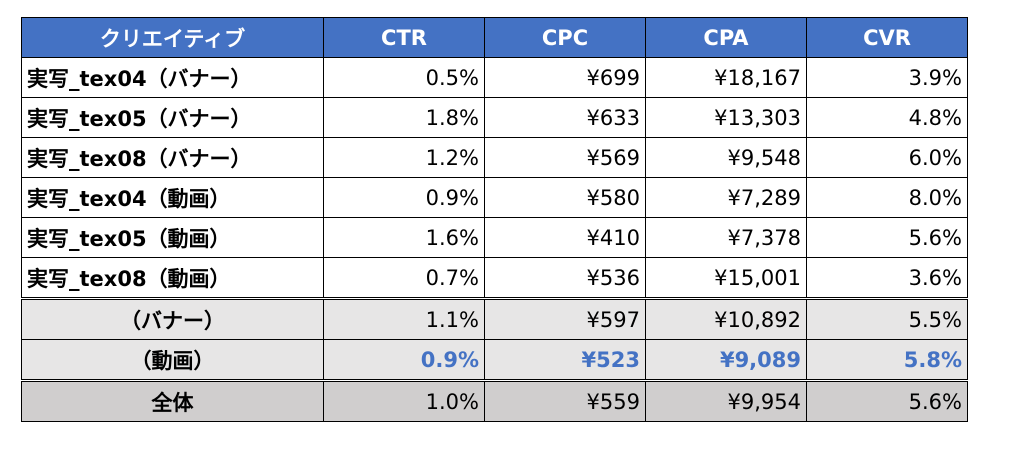  What do you see at coordinates (565, 157) in the screenshot?
I see `value-cell: ¥569` at bounding box center [565, 157].